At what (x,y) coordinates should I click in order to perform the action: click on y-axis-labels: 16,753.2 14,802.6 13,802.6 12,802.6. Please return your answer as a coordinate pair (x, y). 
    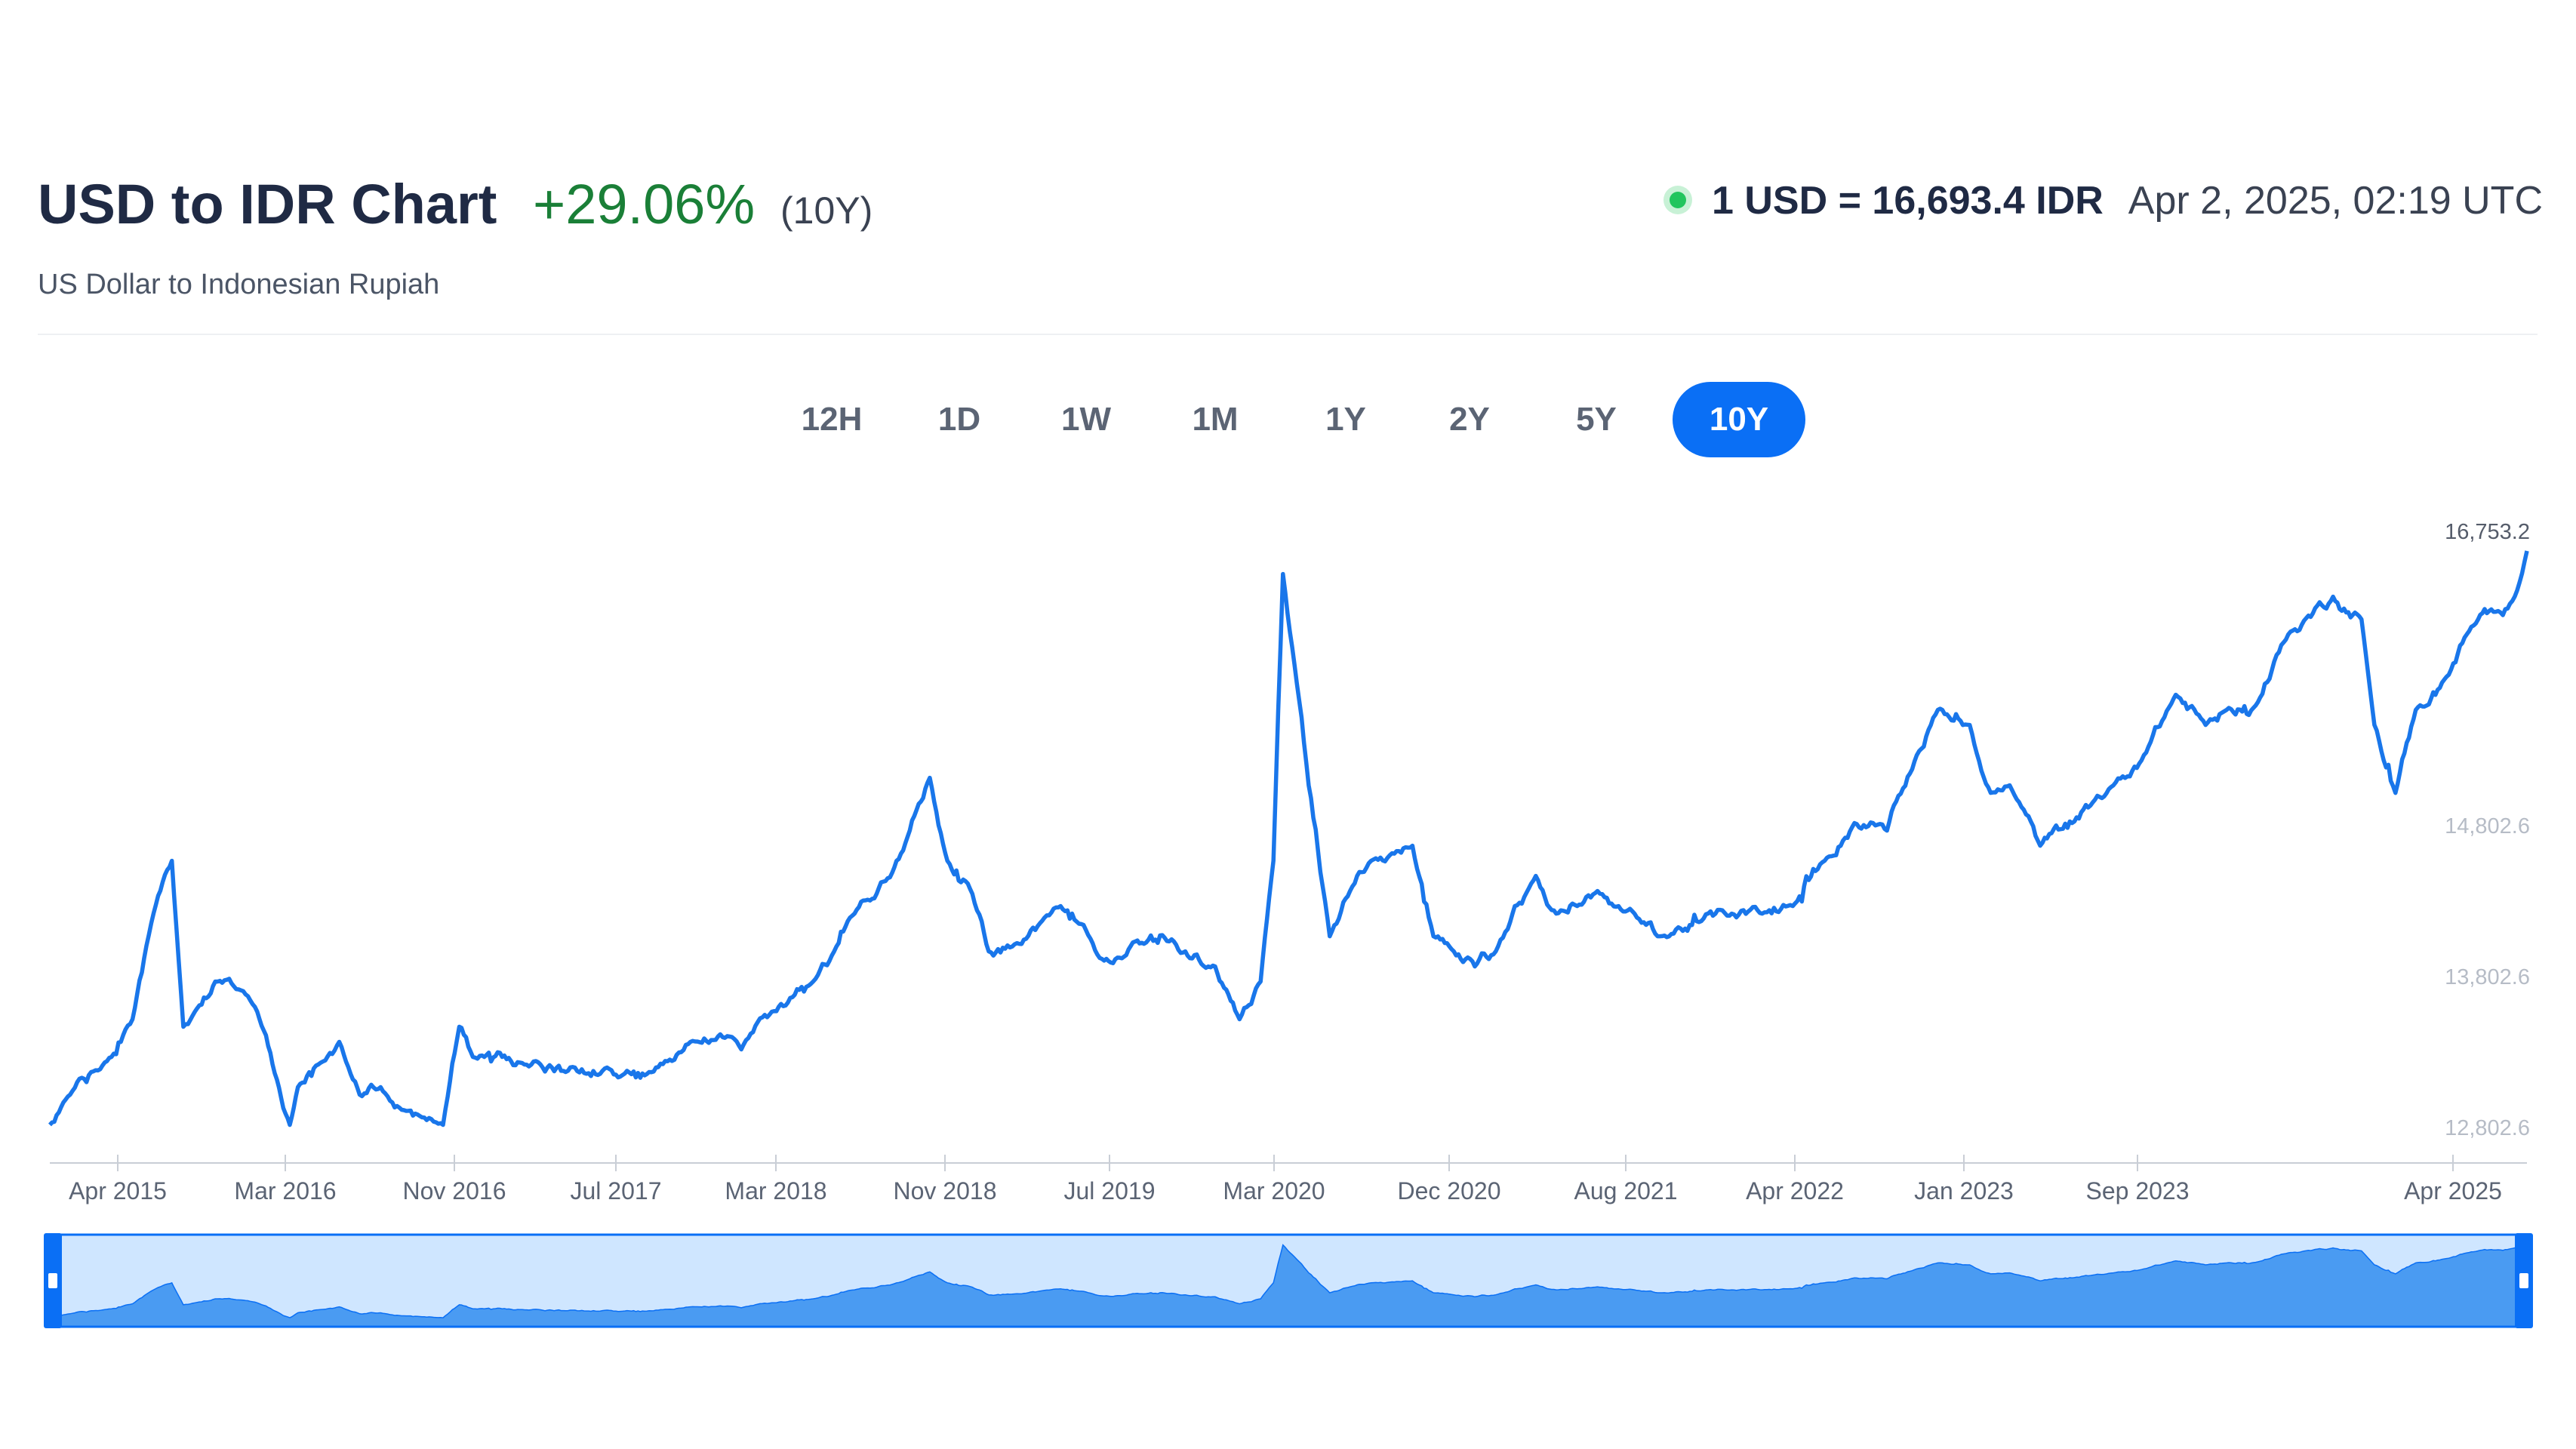
    Looking at the image, I should click on (2487, 830).